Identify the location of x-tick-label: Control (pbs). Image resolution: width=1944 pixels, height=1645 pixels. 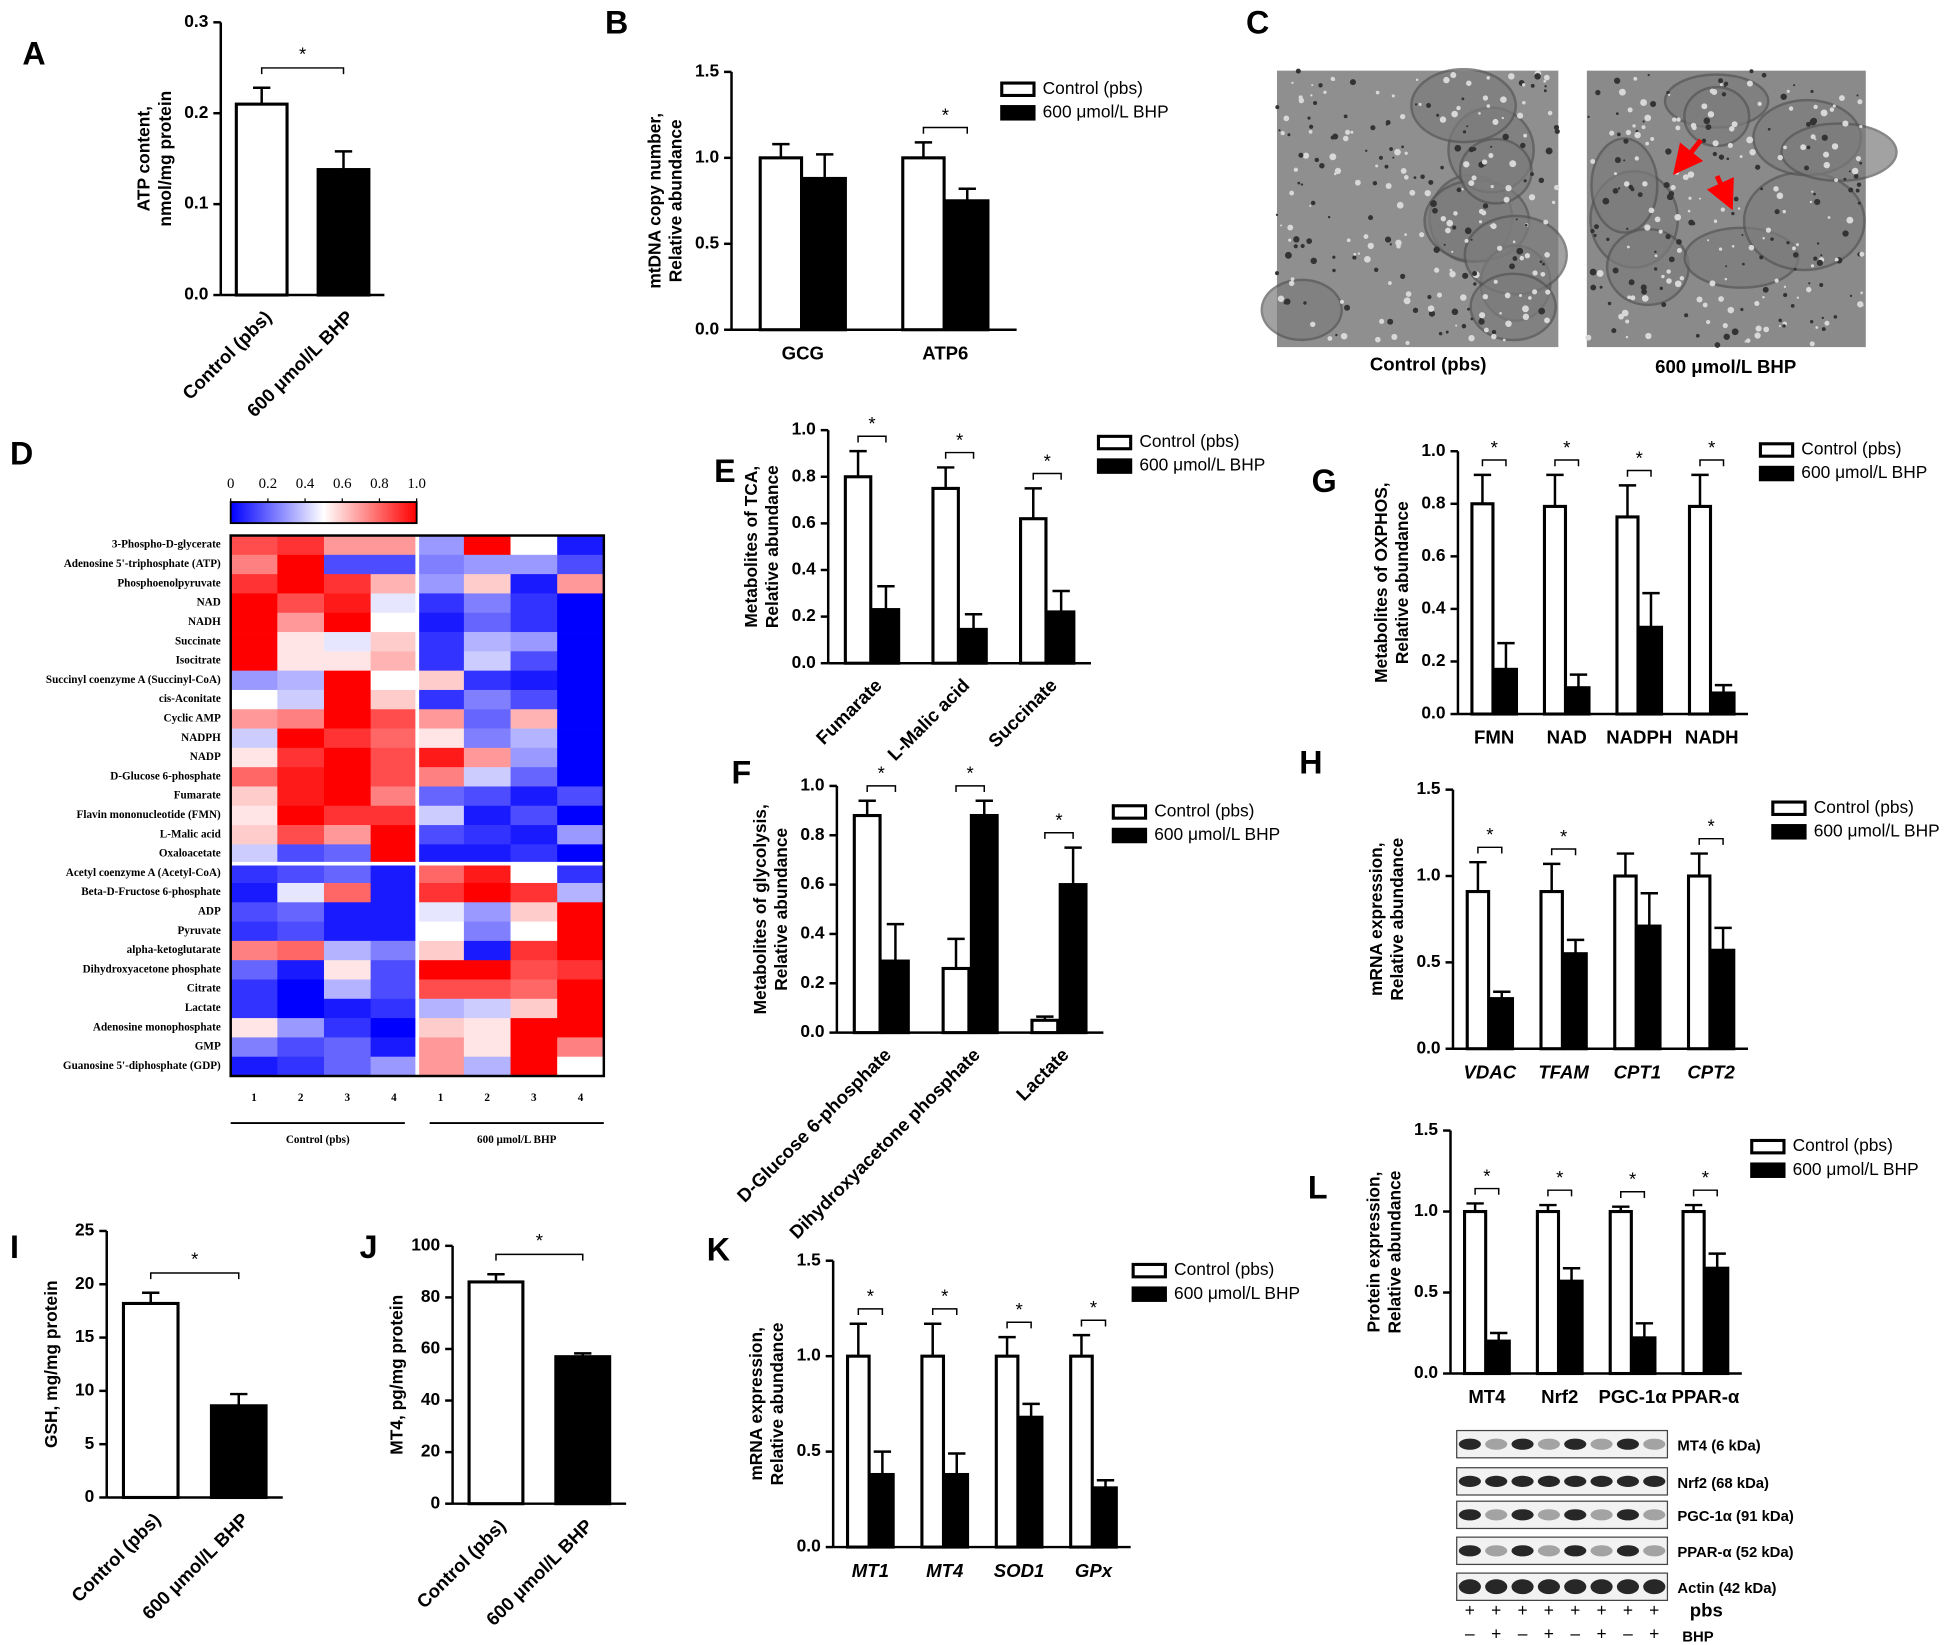
(115, 1557).